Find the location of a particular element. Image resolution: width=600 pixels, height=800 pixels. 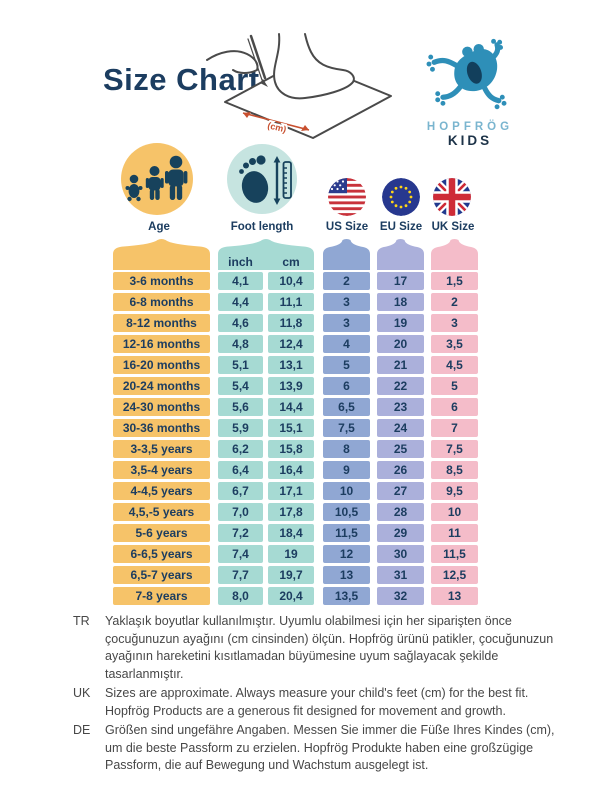

column-label-us-size: US Size is located at coordinates (347, 227).